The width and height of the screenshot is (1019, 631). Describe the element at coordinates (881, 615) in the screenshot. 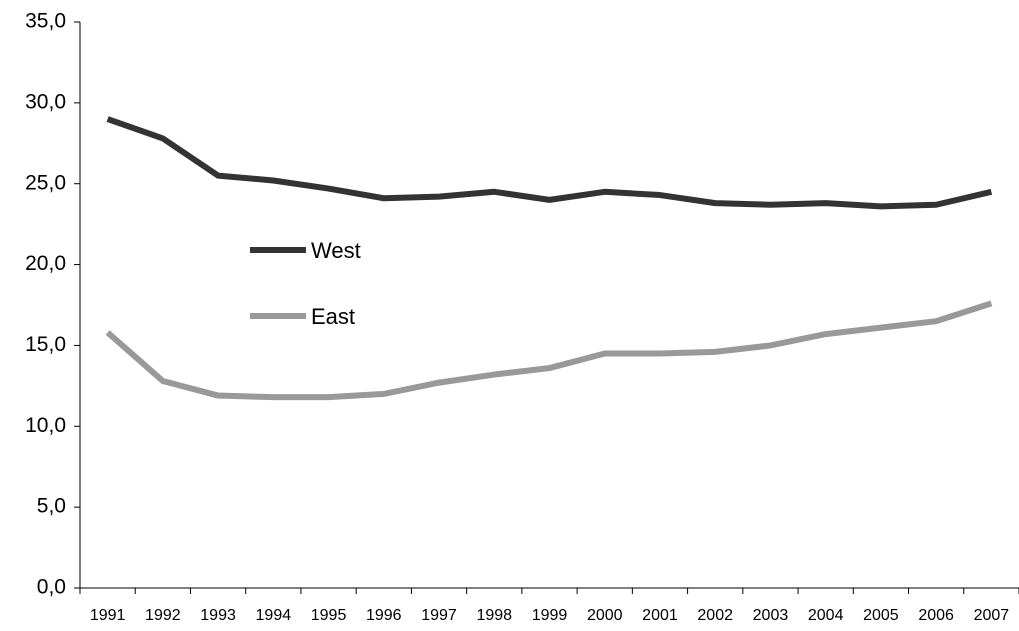

I see `x-tick-label: 2005` at that location.